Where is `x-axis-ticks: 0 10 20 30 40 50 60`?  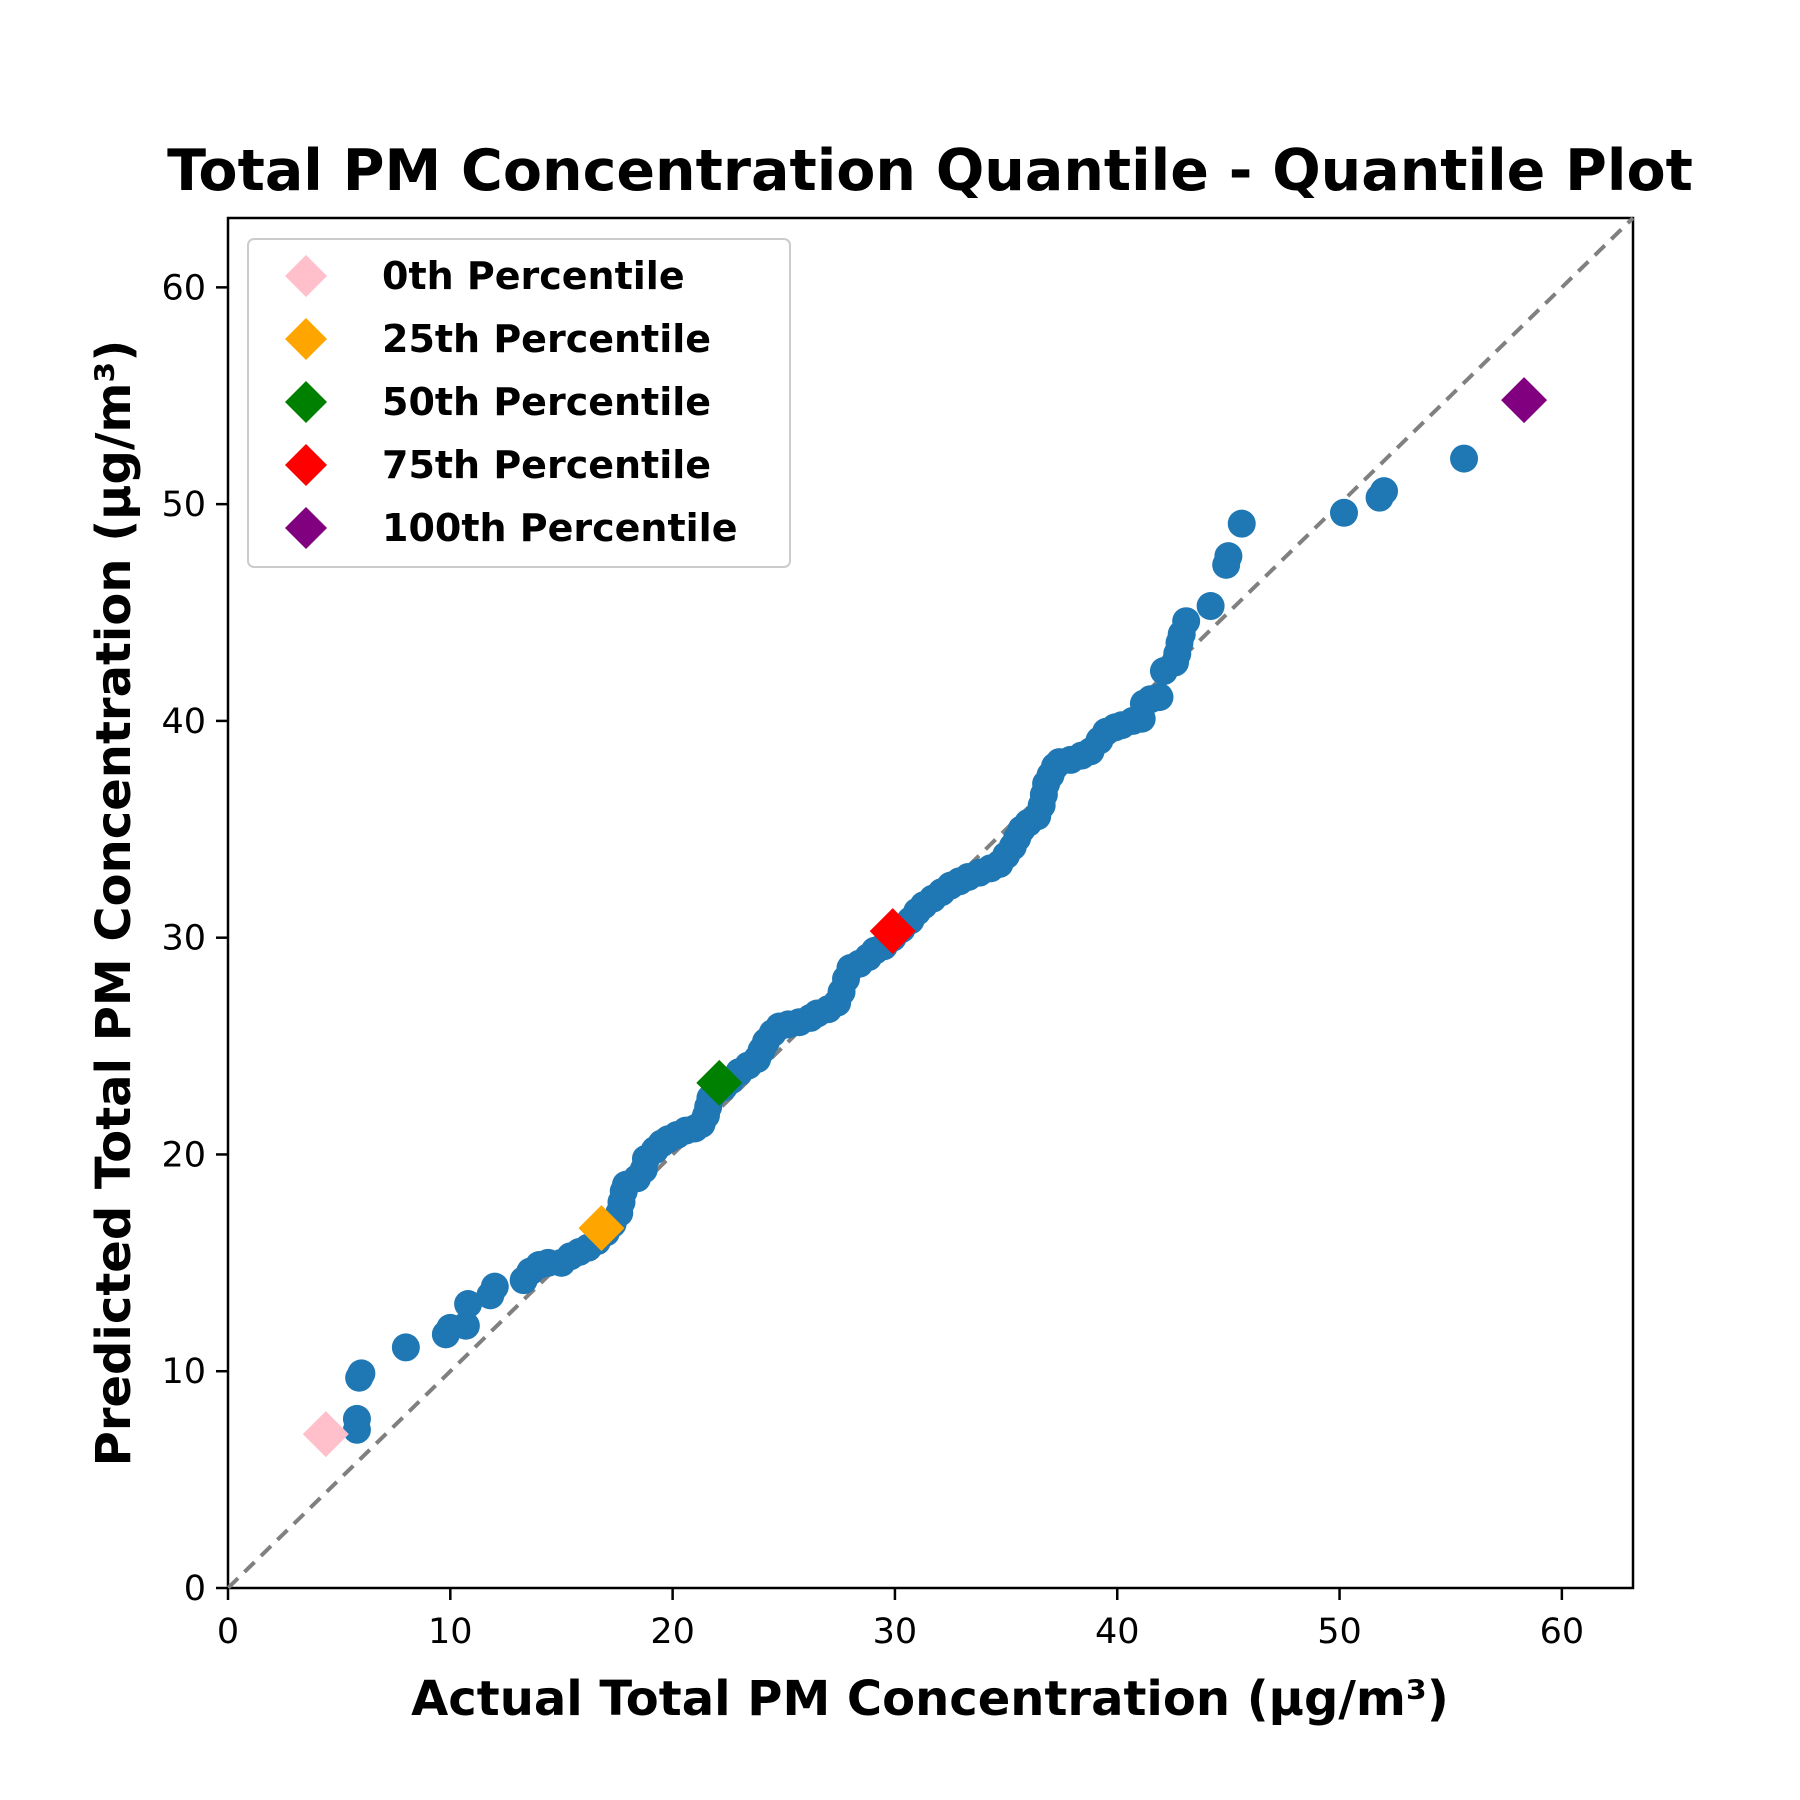
x-axis-ticks: 0 10 20 30 40 50 60 is located at coordinates (900, 1620).